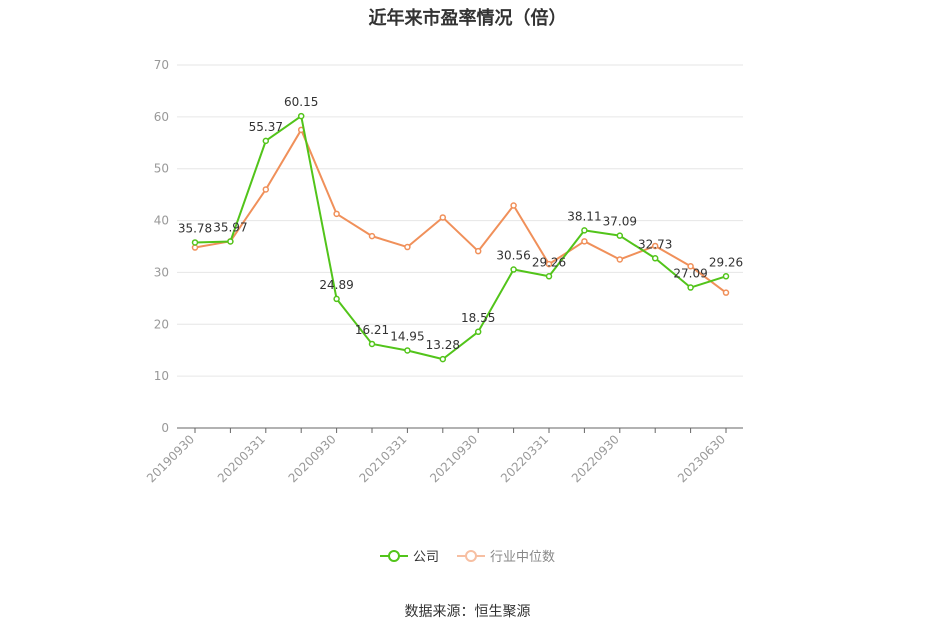 The height and width of the screenshot is (632, 935). I want to click on legend: 公司 行业中位数, so click(467, 555).